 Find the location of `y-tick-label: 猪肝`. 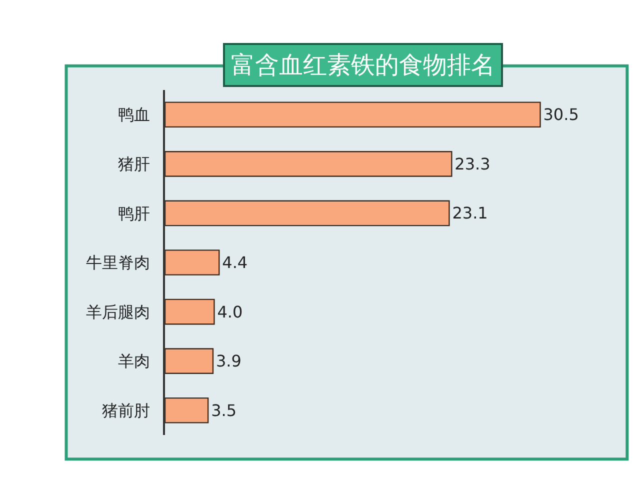

y-tick-label: 猪肝 is located at coordinates (134, 164).